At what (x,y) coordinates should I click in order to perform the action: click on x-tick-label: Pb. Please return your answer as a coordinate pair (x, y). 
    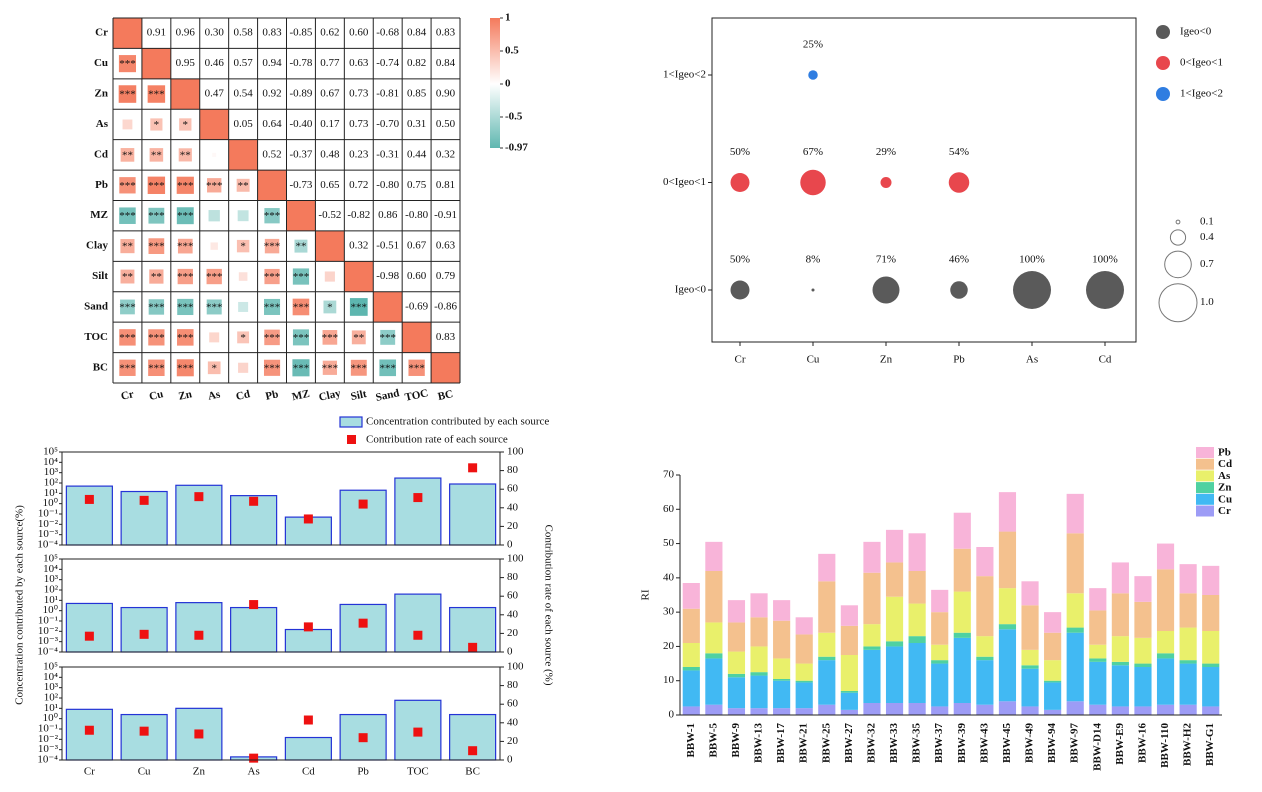
    Looking at the image, I should click on (959, 360).